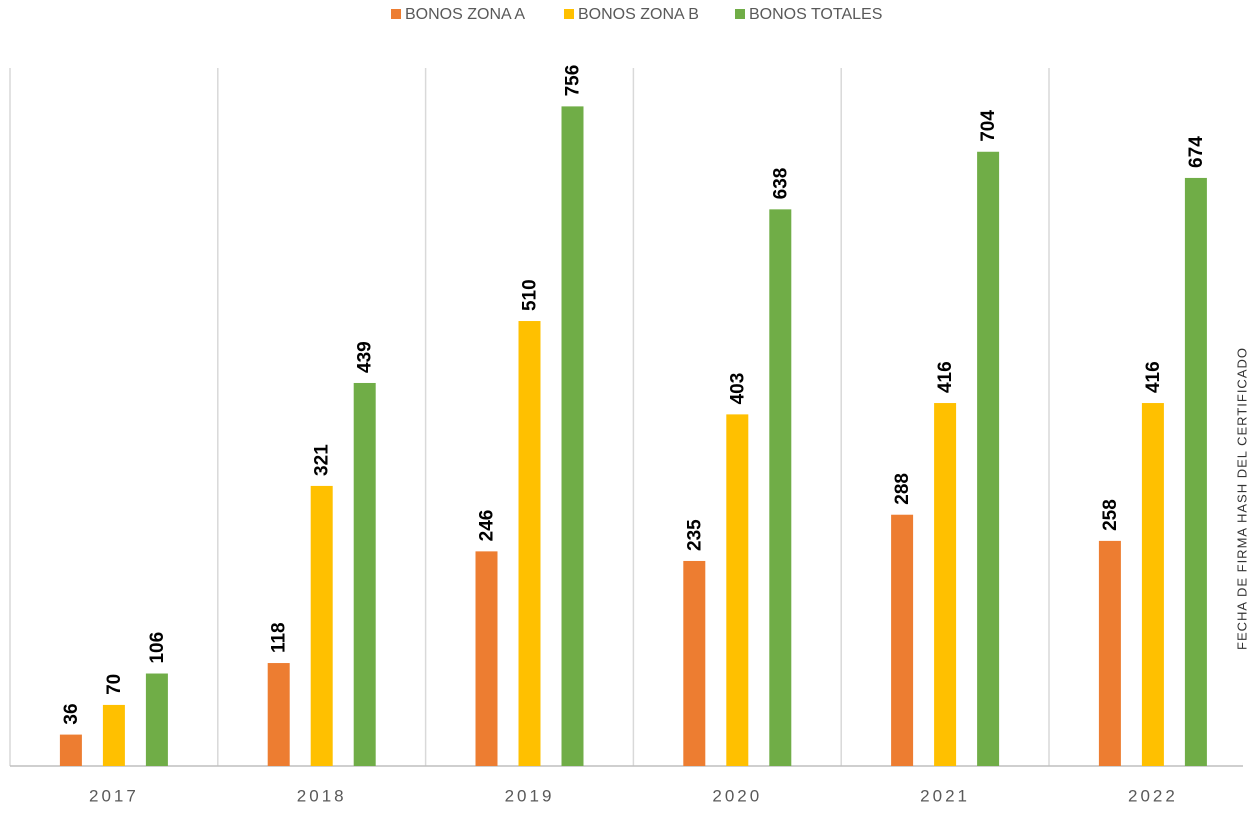 This screenshot has width=1250, height=814. I want to click on data-label: 118, so click(279, 637).